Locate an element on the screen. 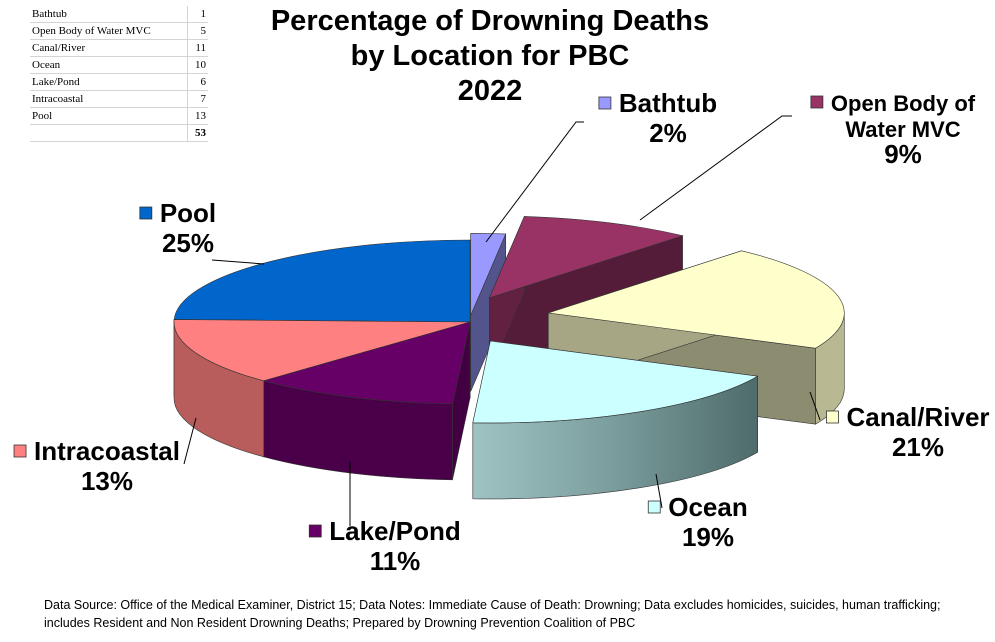  table-row: Bathtub 1 is located at coordinates (119, 14).